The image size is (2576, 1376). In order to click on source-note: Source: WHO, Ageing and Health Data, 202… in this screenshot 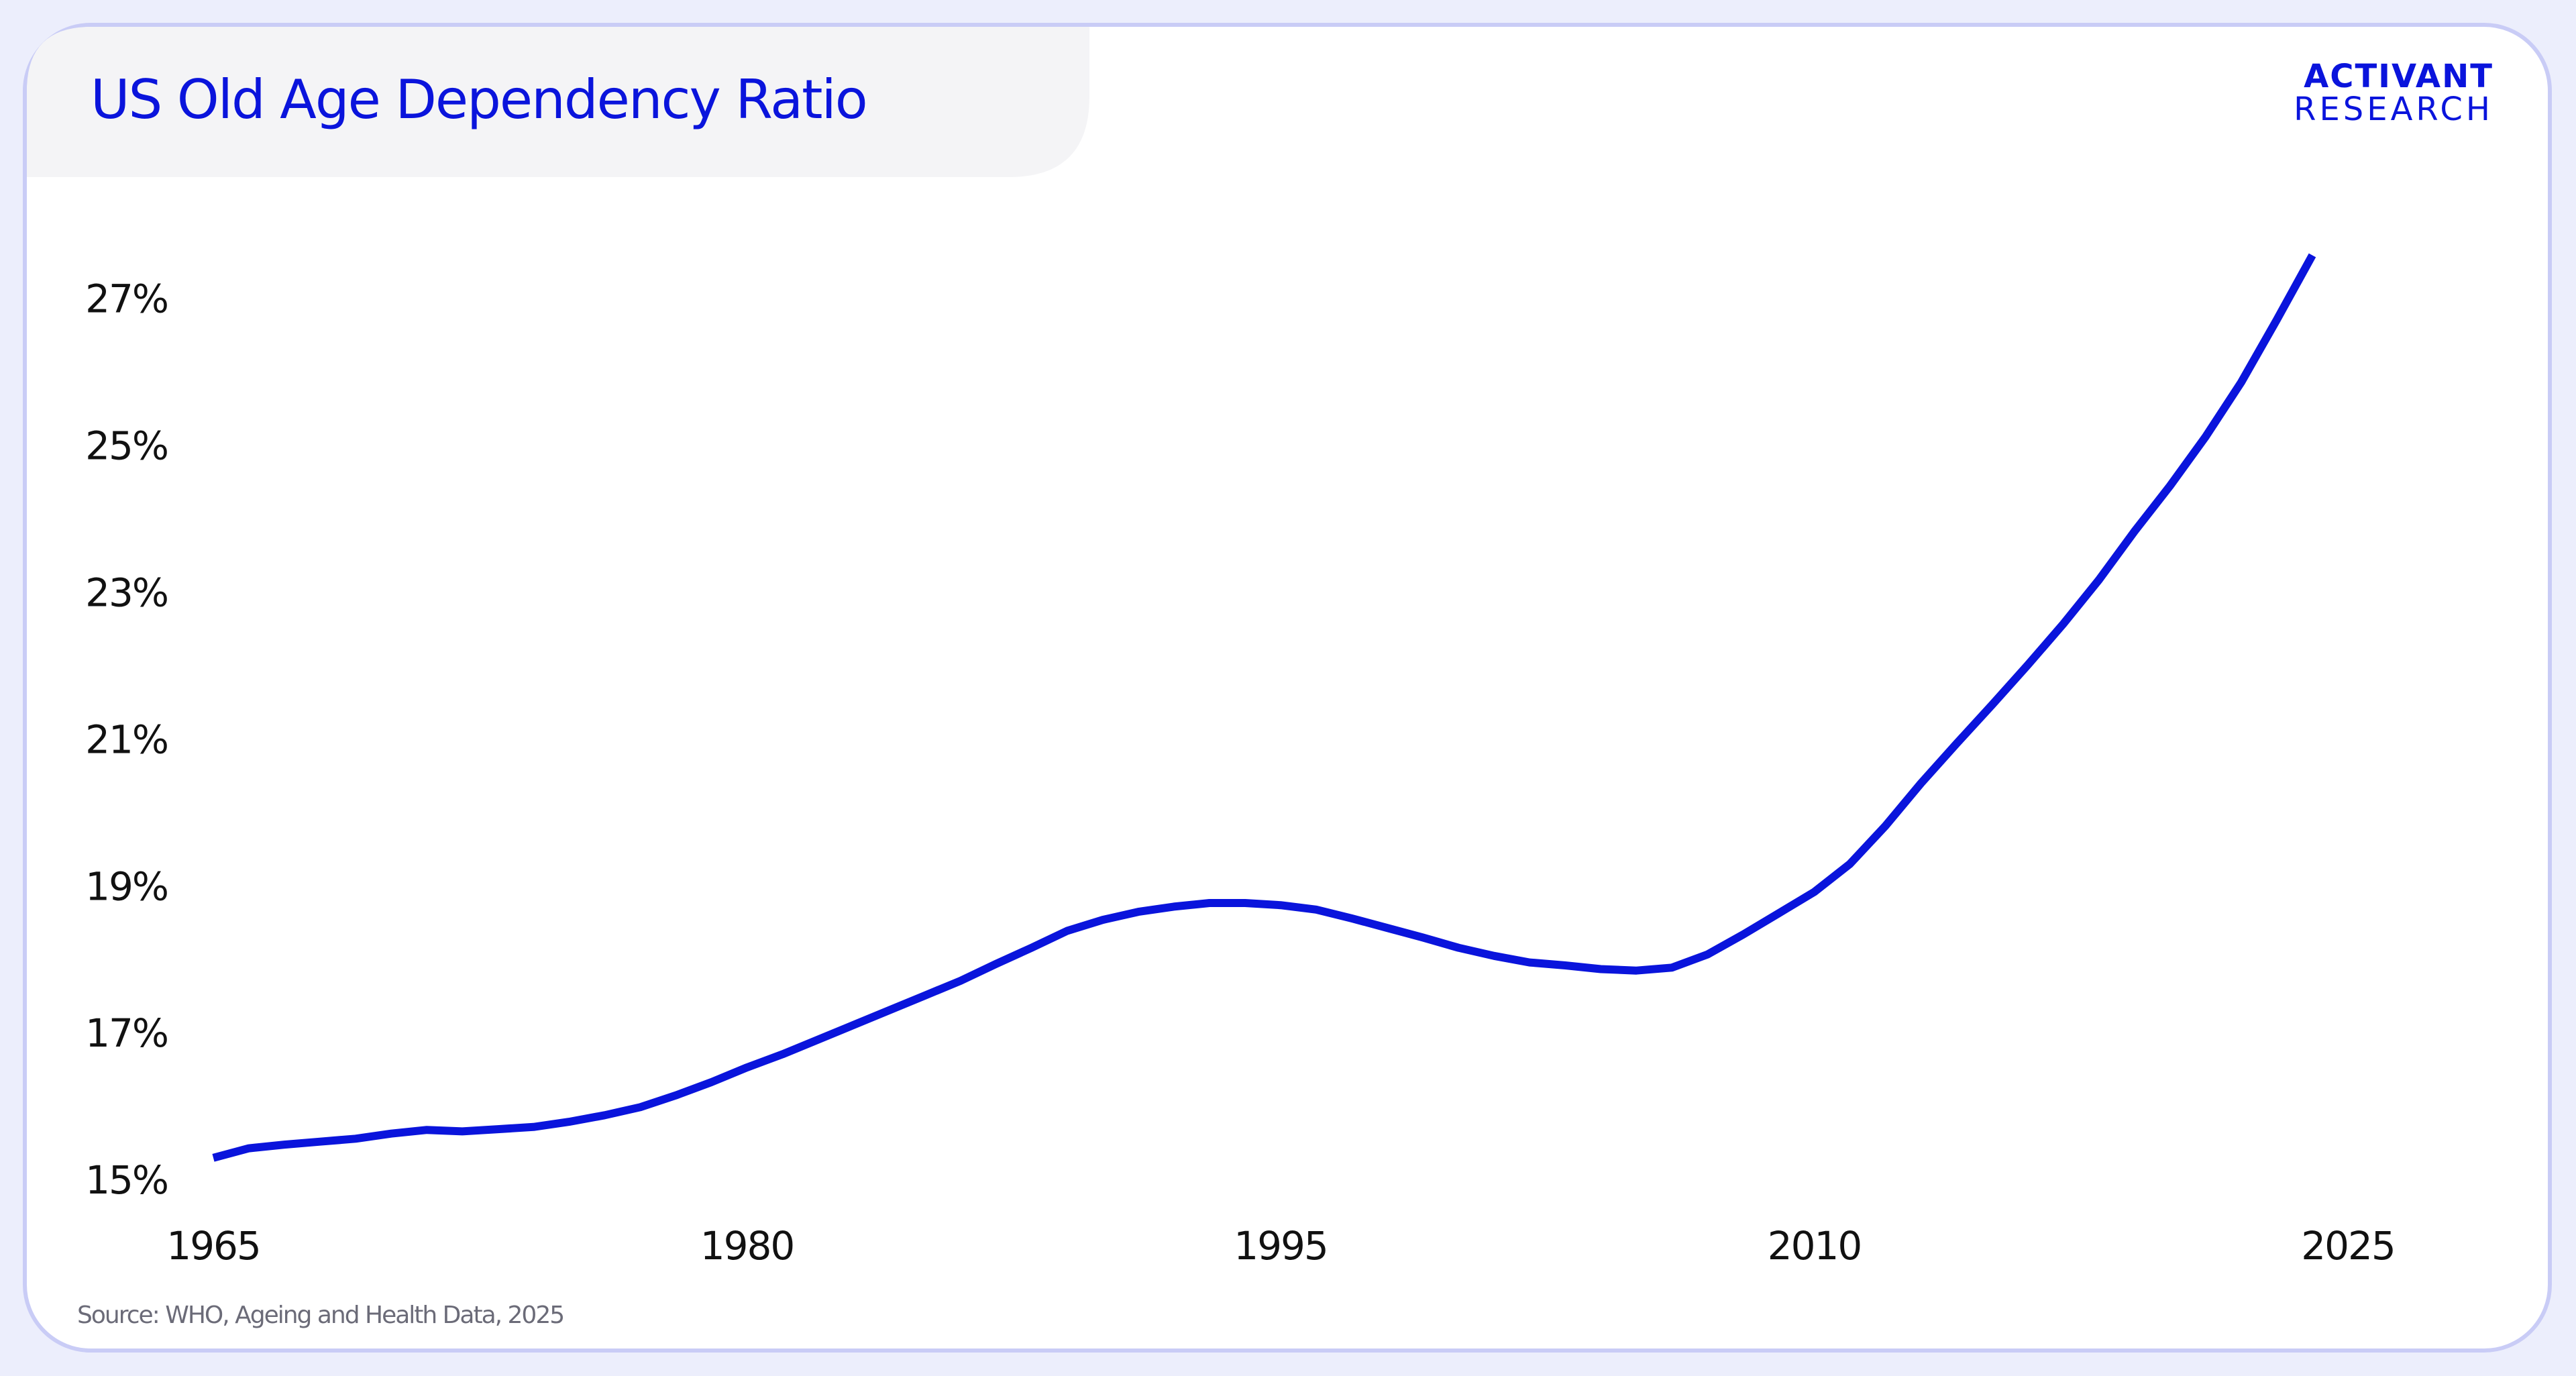, I will do `click(320, 1315)`.